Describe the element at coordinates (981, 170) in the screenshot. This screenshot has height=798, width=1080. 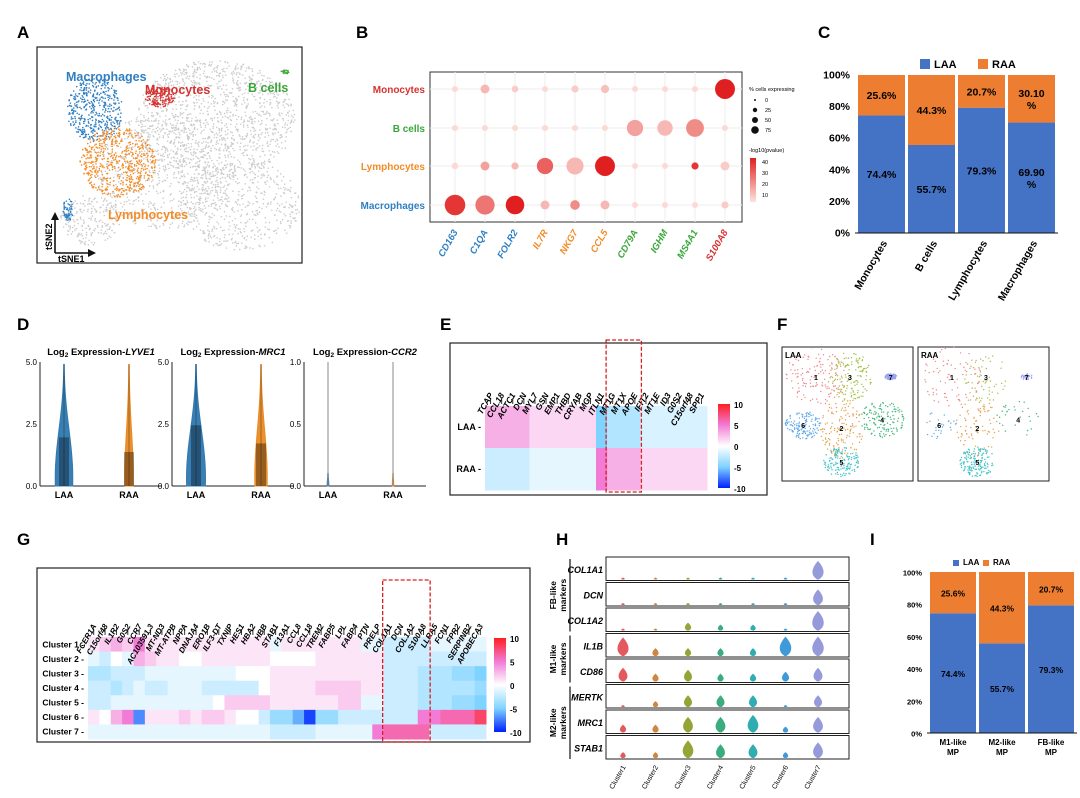
I see `bar-laa` at that location.